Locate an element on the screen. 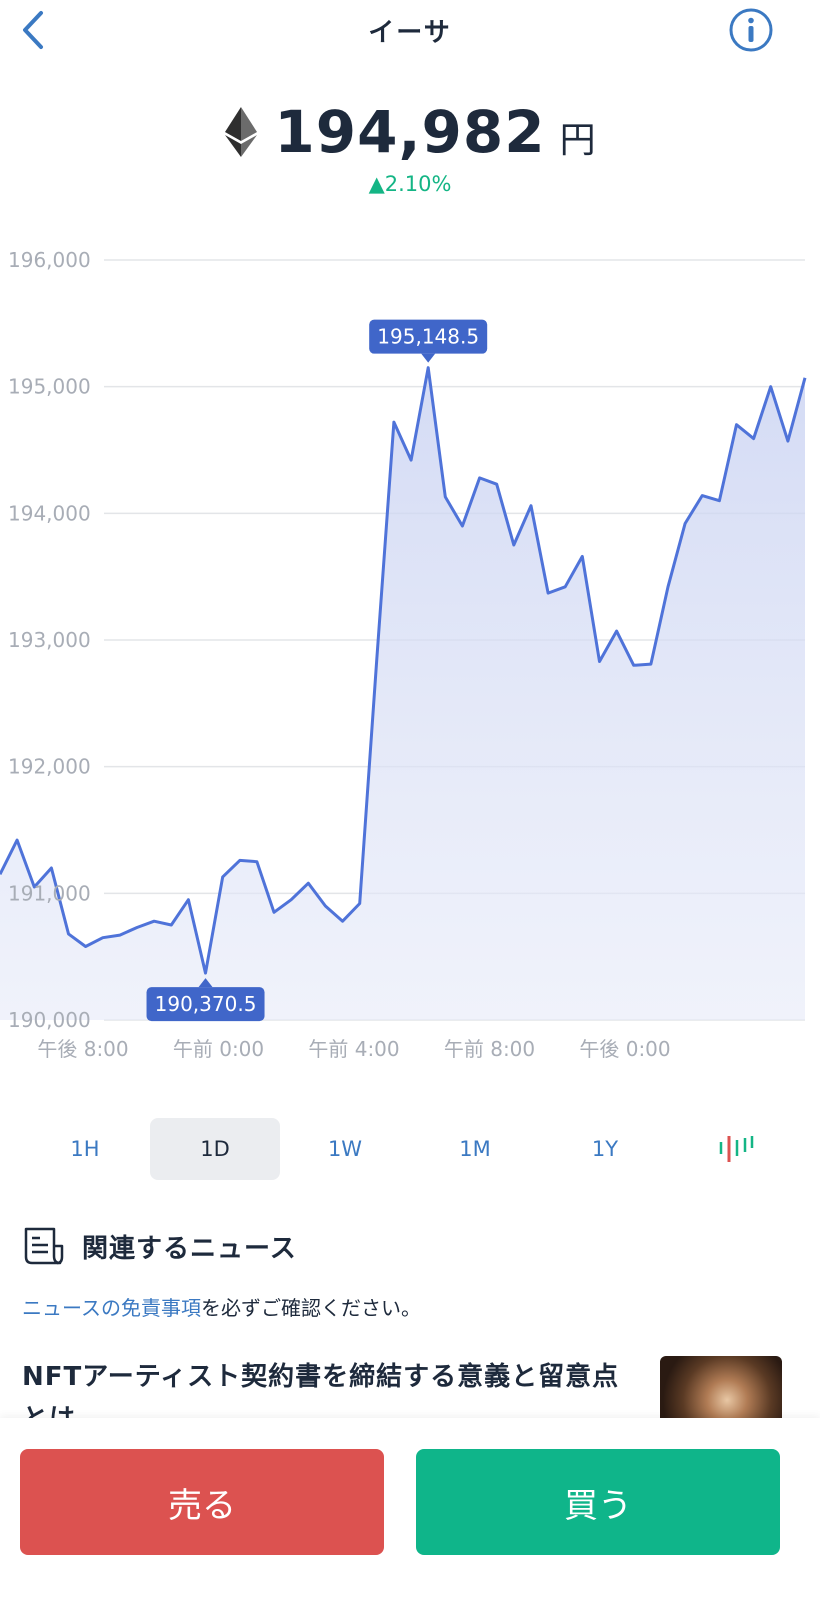 The height and width of the screenshot is (1600, 820). svg-text: 190,370.5 is located at coordinates (206, 1004).